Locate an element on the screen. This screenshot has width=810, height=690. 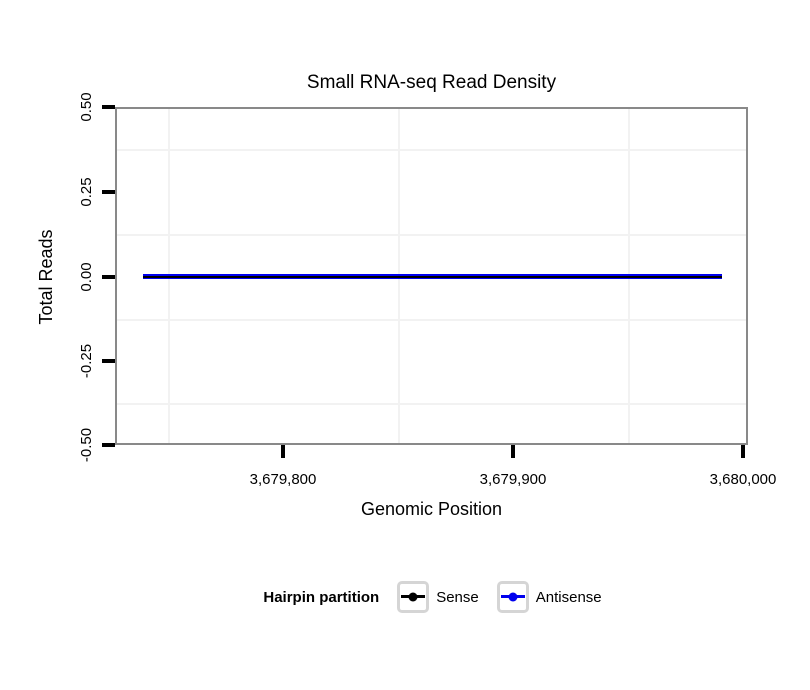
chart-title: Small RNA-seq Read Density is located at coordinates (431, 82).